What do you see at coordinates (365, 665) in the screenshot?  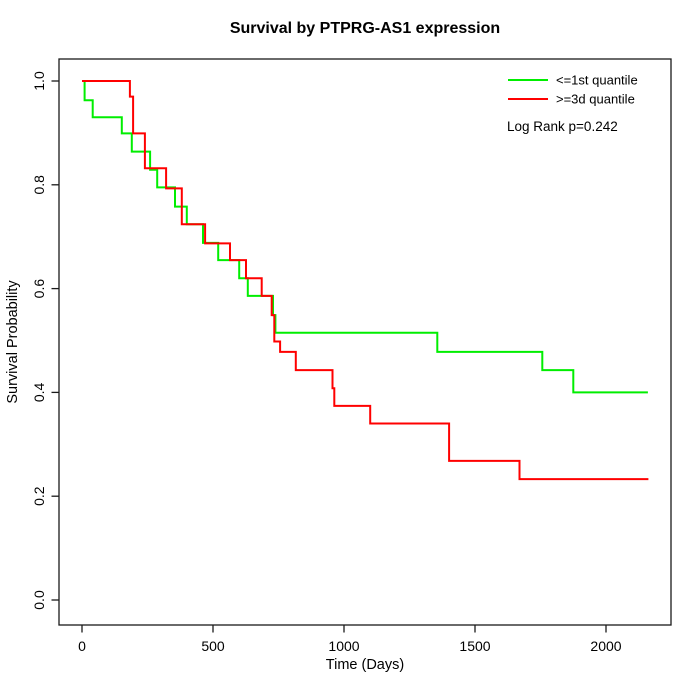 I see `x-axis-label: Time (Days)` at bounding box center [365, 665].